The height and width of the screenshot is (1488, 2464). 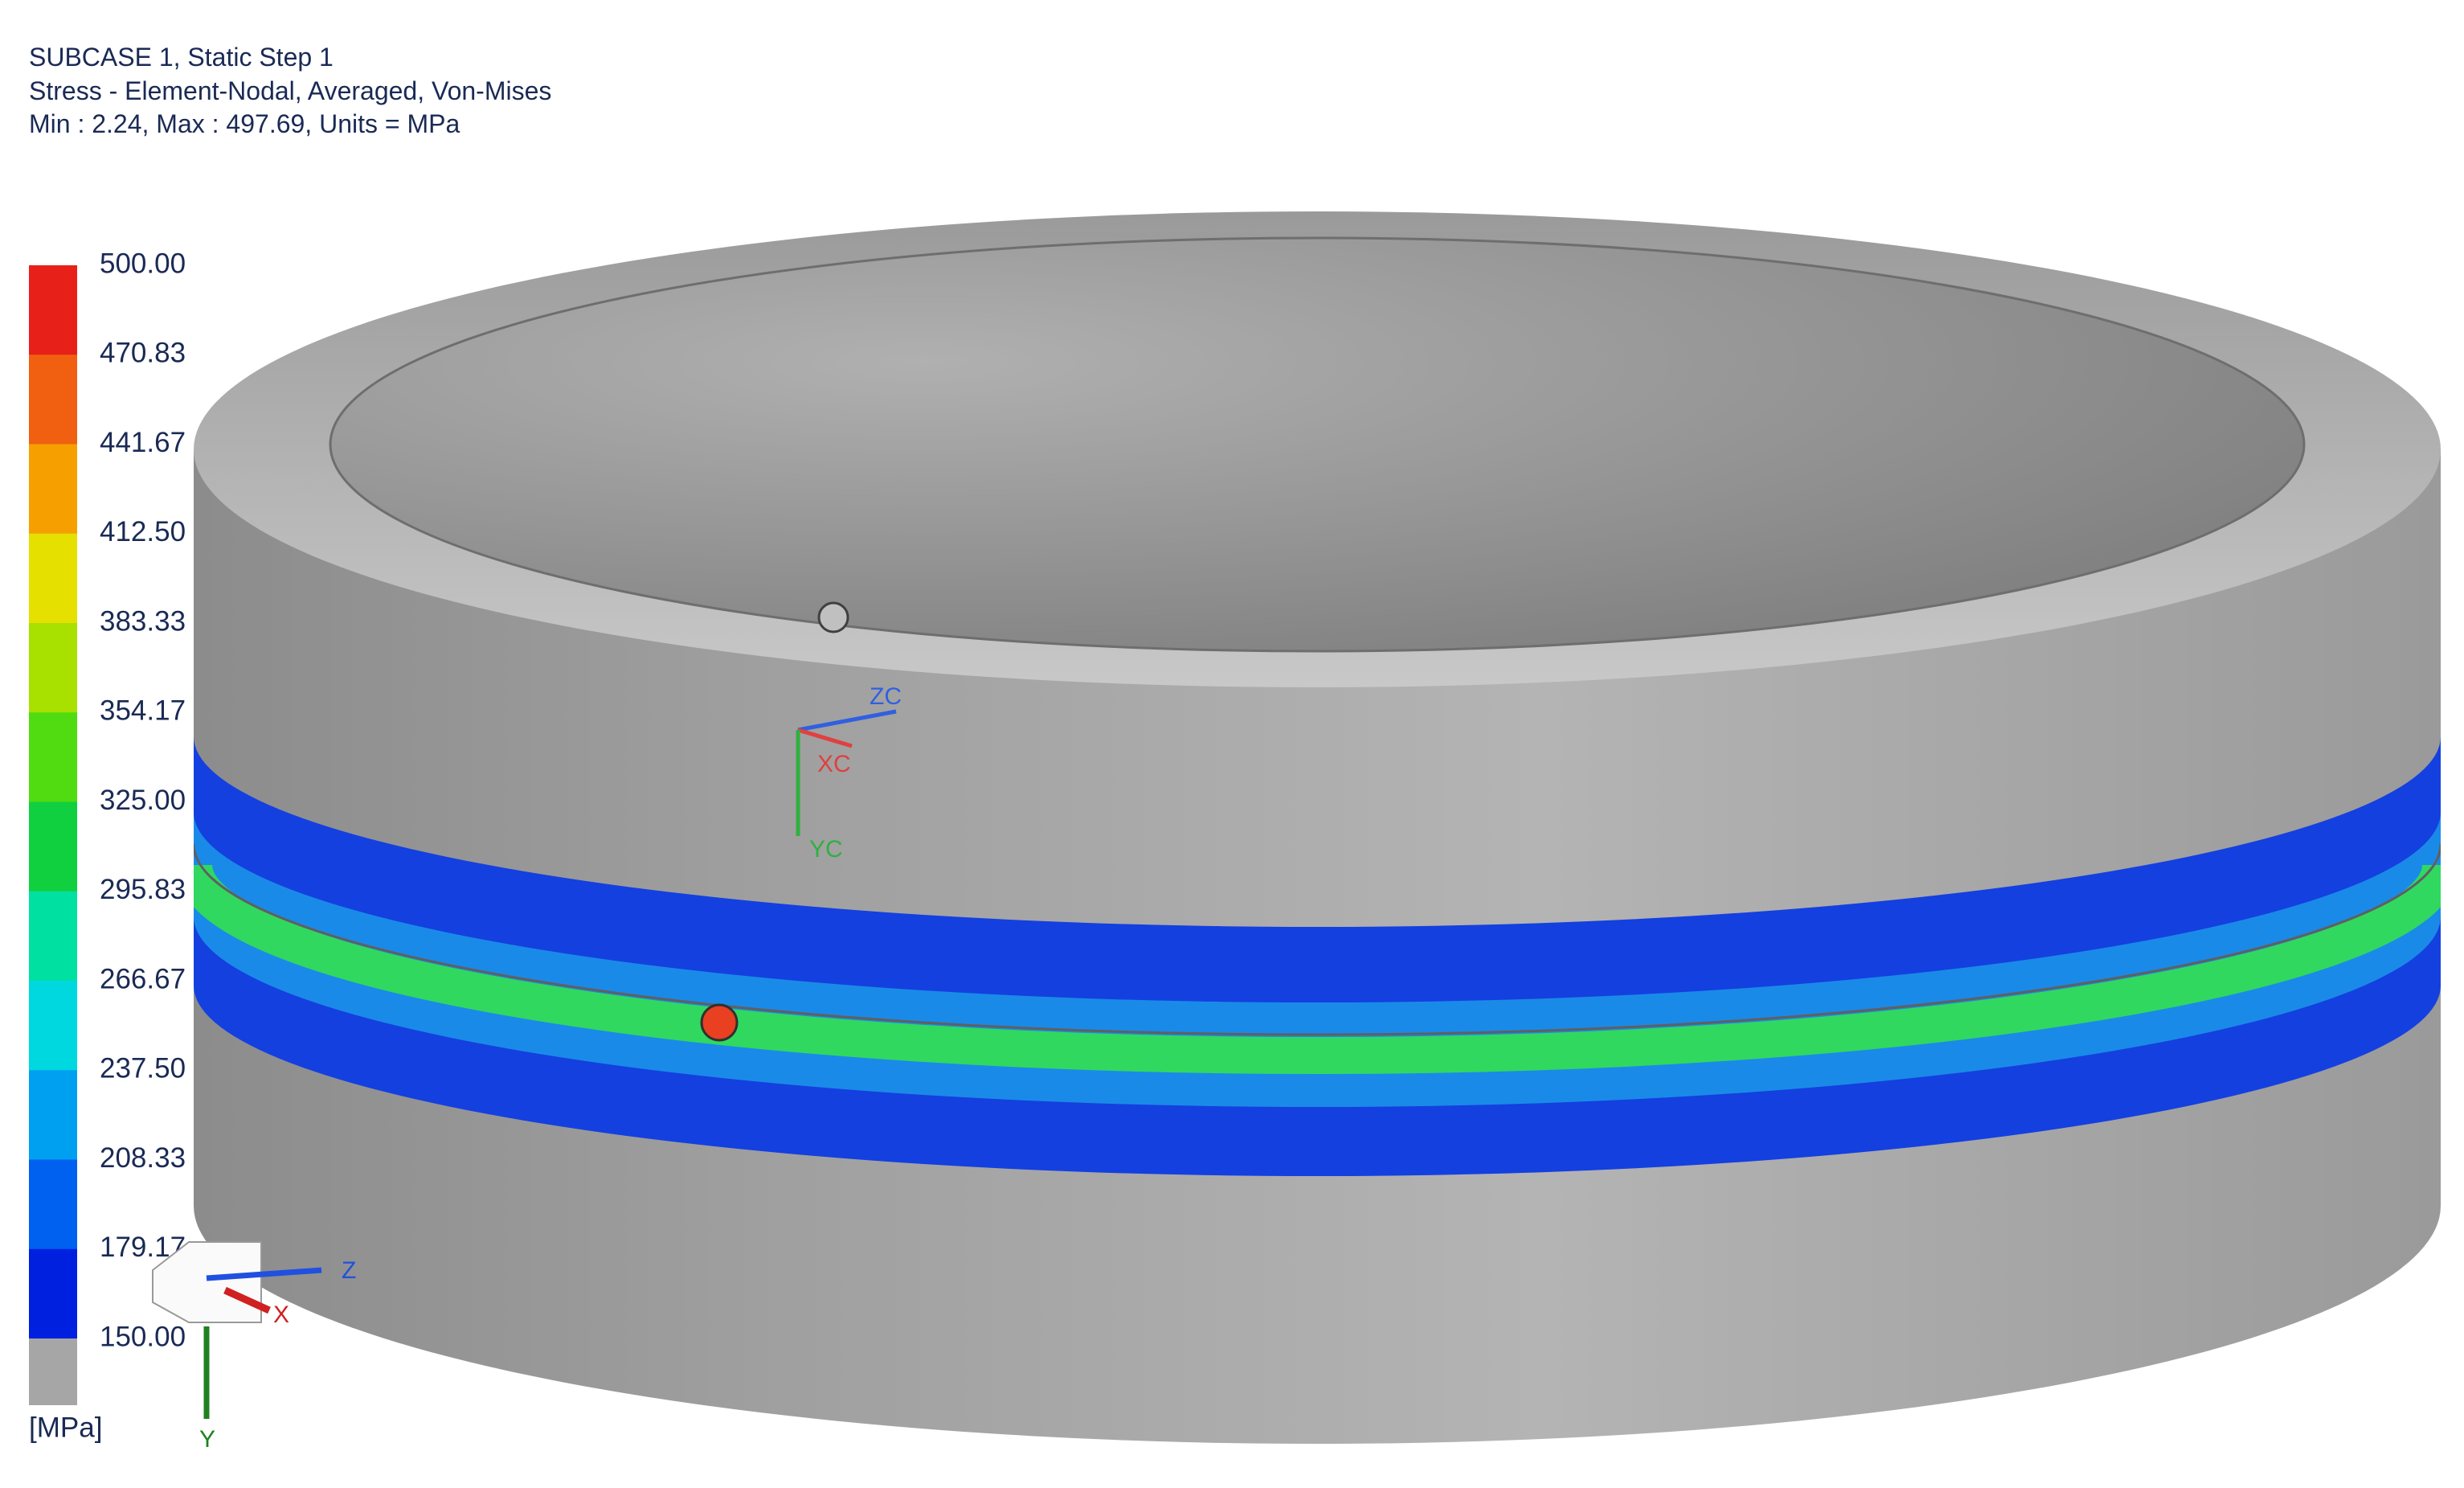 What do you see at coordinates (143, 353) in the screenshot?
I see `legend-label: 470.83` at bounding box center [143, 353].